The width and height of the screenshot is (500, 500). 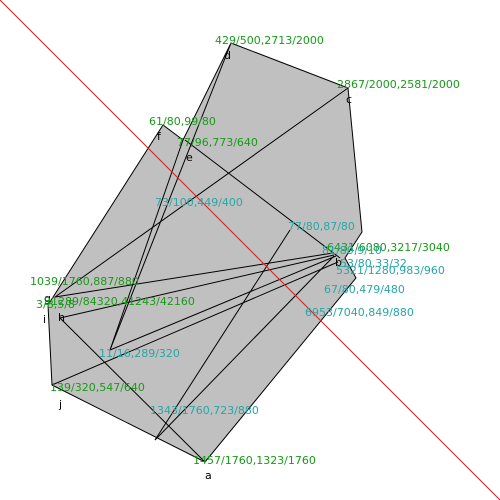 I want to click on point-coords: 139/320,547/640, so click(x=97, y=387).